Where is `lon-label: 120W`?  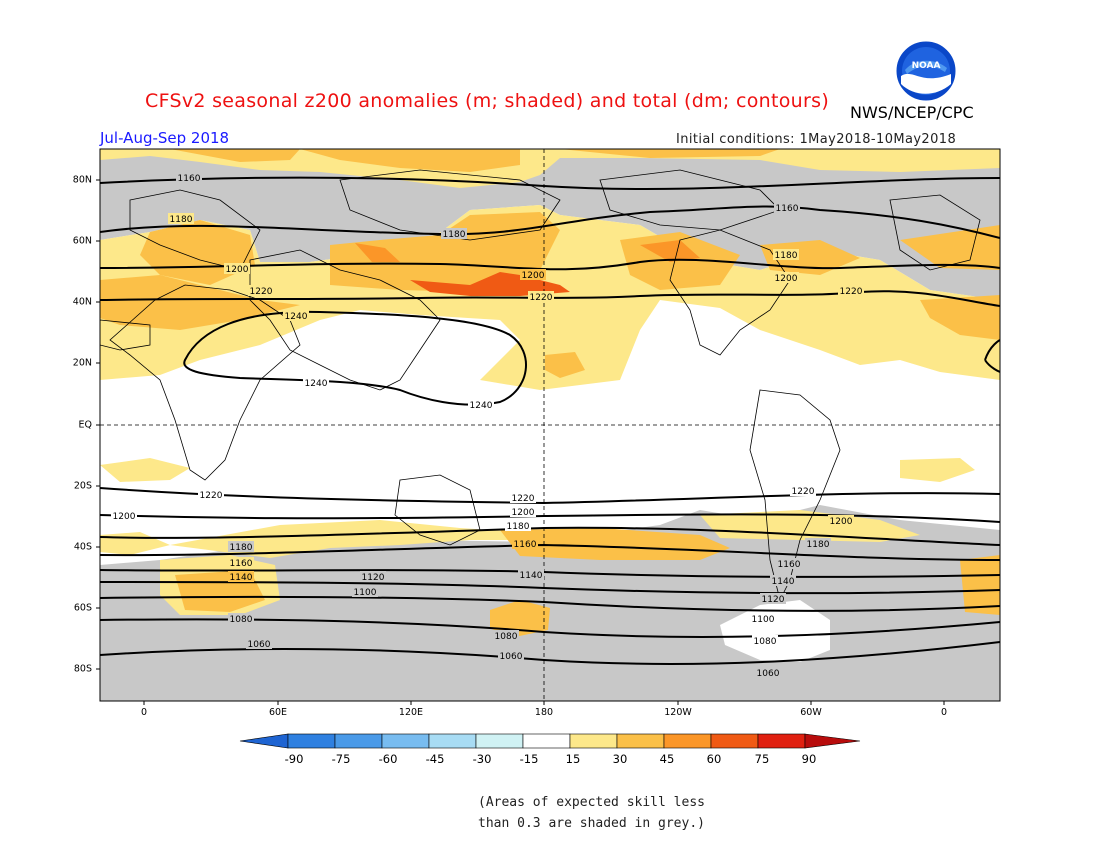
lon-label: 120W is located at coordinates (678, 712).